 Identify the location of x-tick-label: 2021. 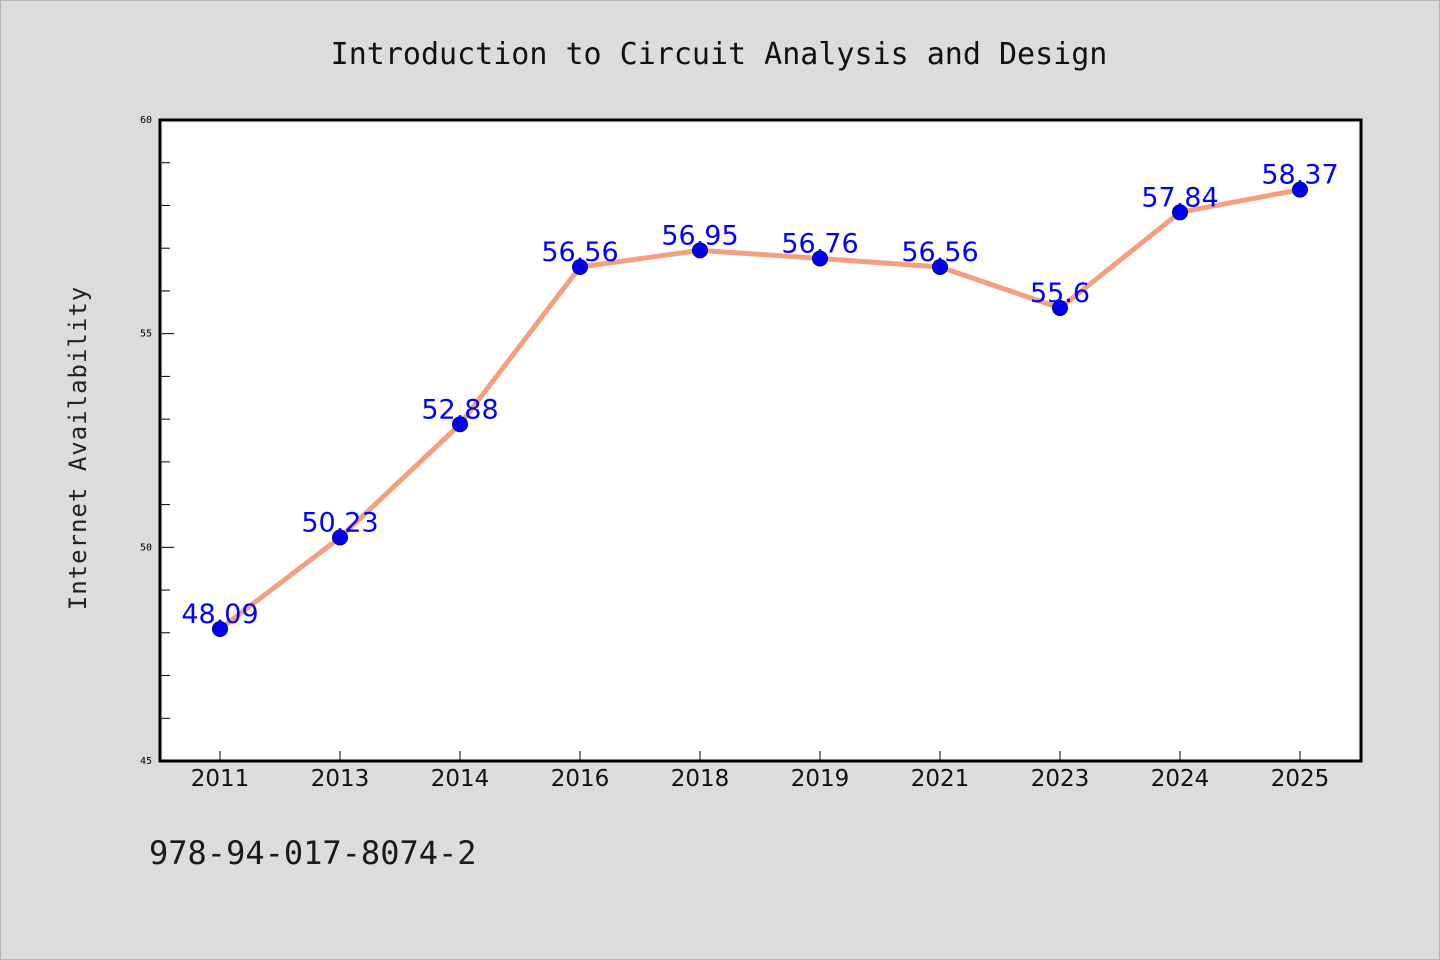
(940, 779).